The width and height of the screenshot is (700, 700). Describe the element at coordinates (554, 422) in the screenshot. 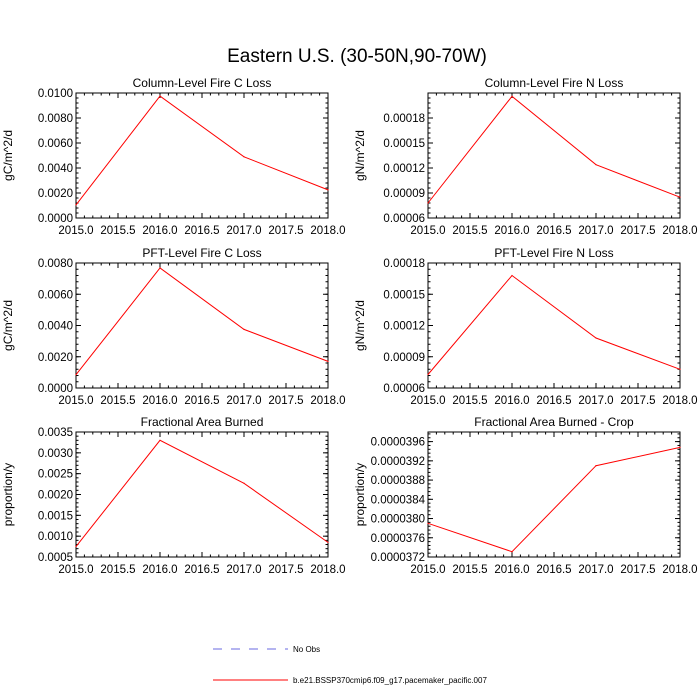

I see `panel-title: Fractional Area Burned - Crop` at that location.